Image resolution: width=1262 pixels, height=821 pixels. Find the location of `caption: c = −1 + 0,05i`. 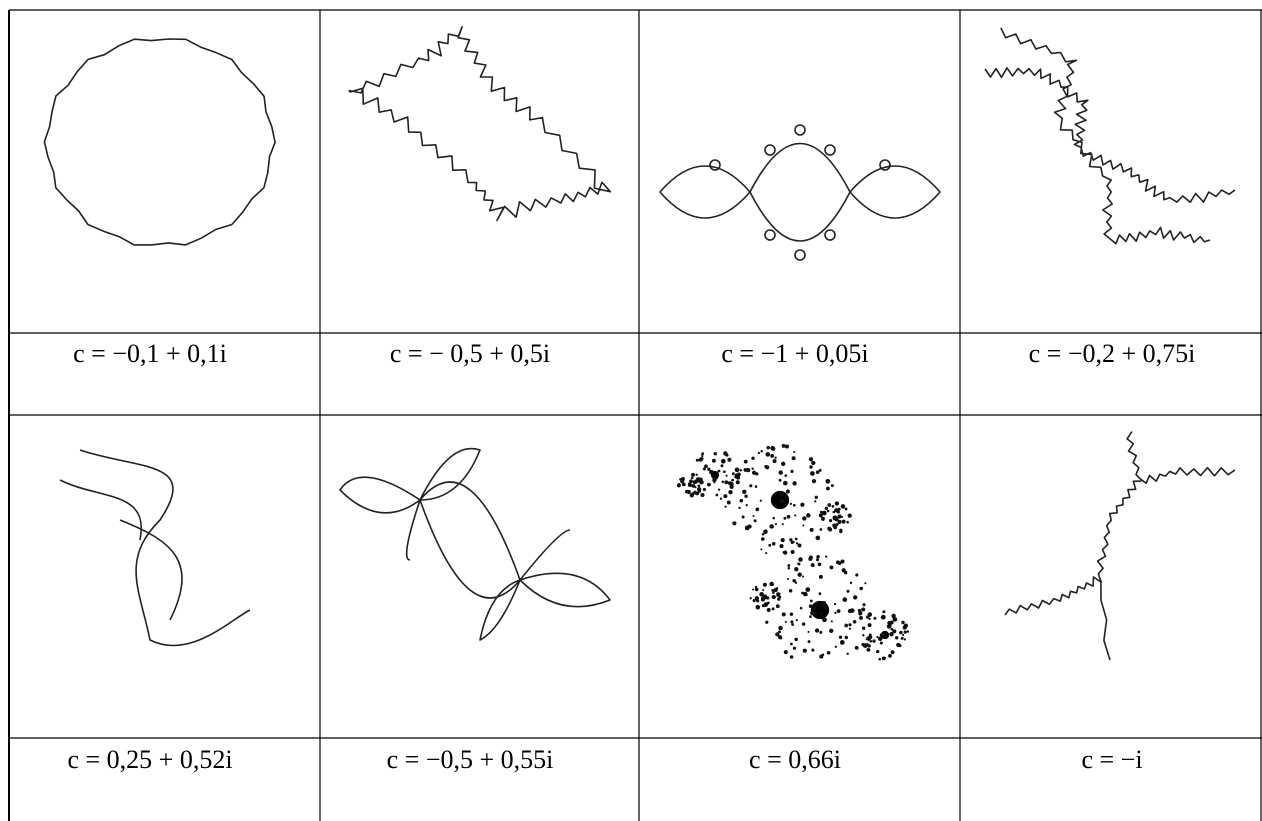

caption: c = −1 + 0,05i is located at coordinates (794, 353).